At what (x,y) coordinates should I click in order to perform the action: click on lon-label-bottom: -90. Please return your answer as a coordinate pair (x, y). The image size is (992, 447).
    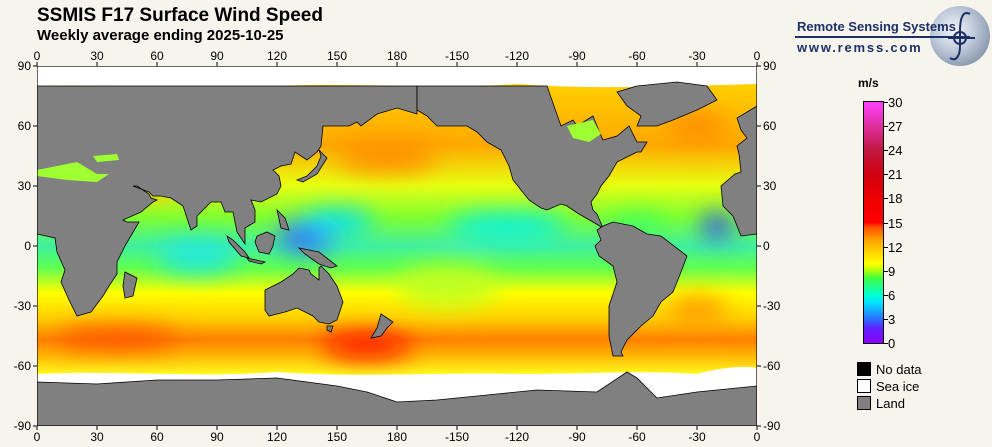
    Looking at the image, I should click on (577, 437).